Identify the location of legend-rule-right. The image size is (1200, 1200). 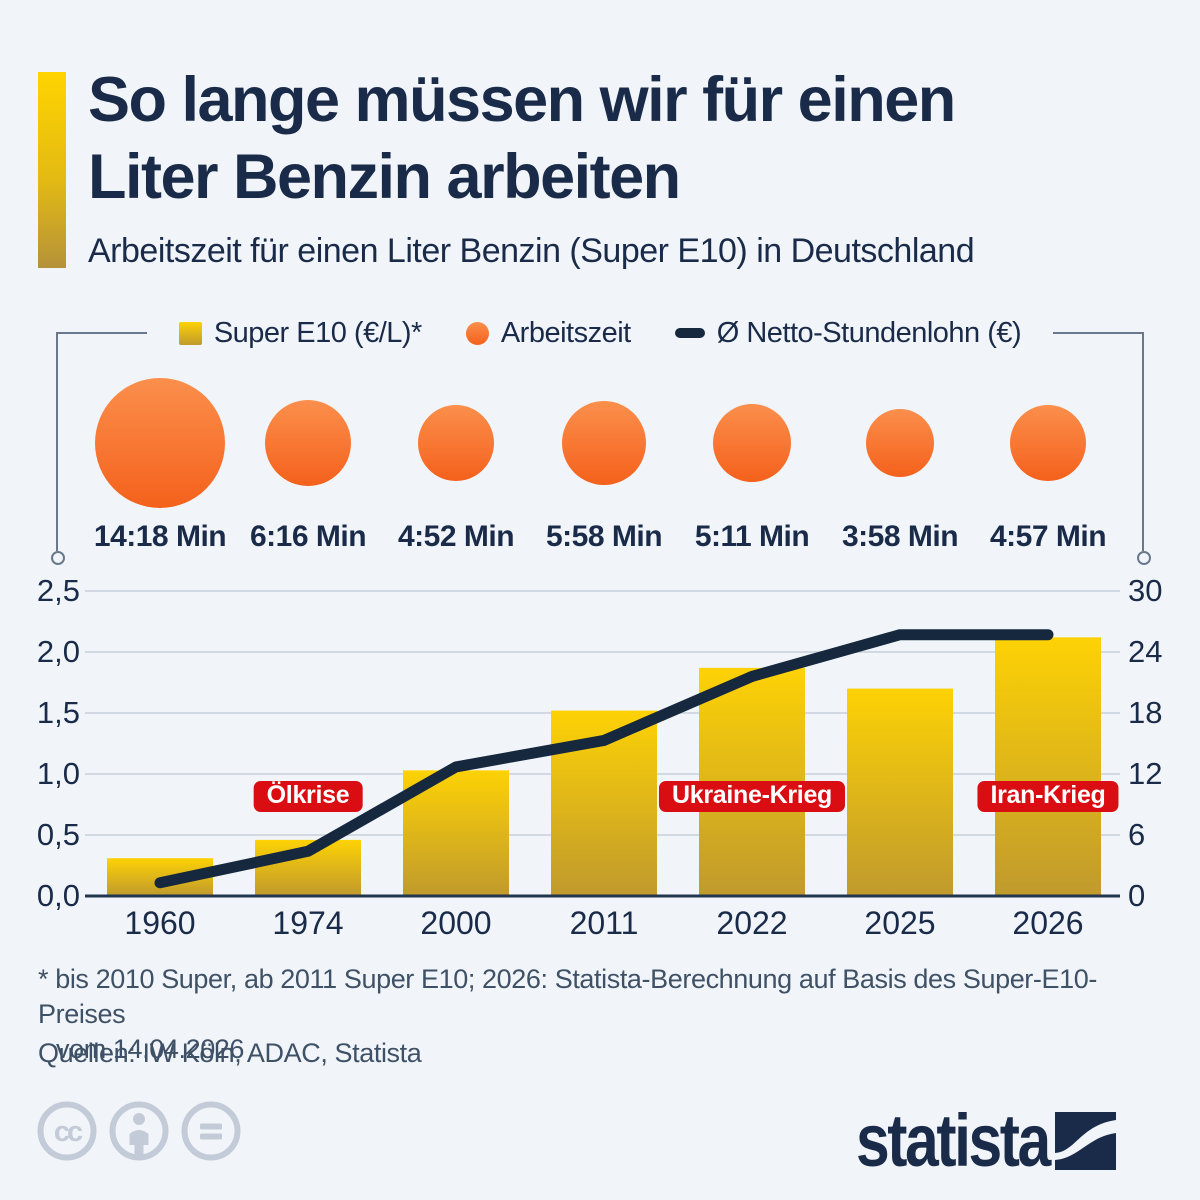
(1098, 333).